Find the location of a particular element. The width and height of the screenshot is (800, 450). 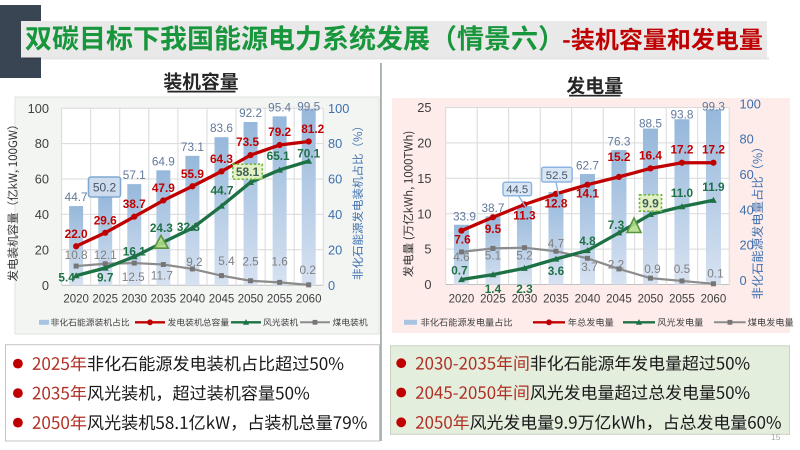

svg-text: 0.9 is located at coordinates (652, 269).